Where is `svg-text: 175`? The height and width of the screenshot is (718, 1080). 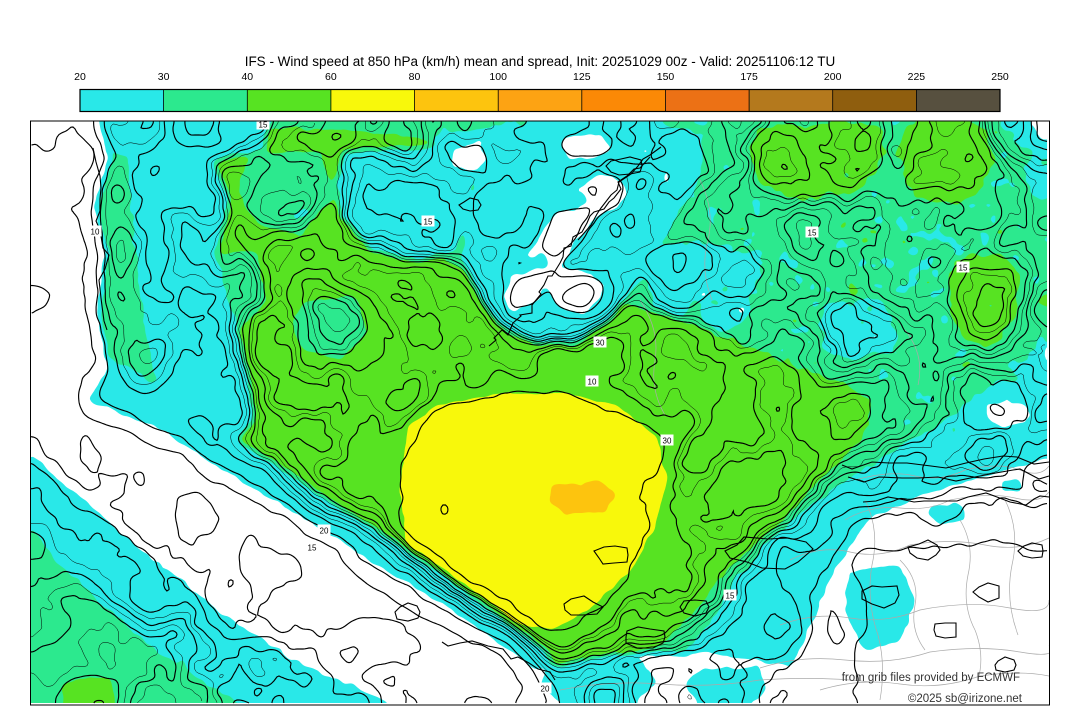
svg-text: 175 is located at coordinates (749, 77).